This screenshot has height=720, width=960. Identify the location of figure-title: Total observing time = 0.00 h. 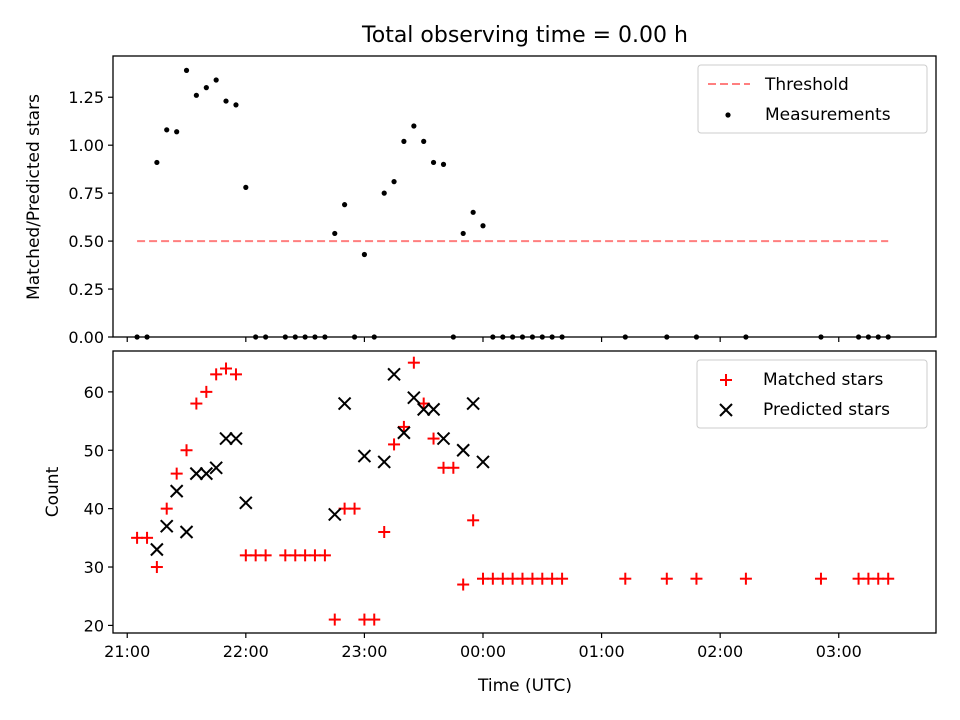
(524, 35).